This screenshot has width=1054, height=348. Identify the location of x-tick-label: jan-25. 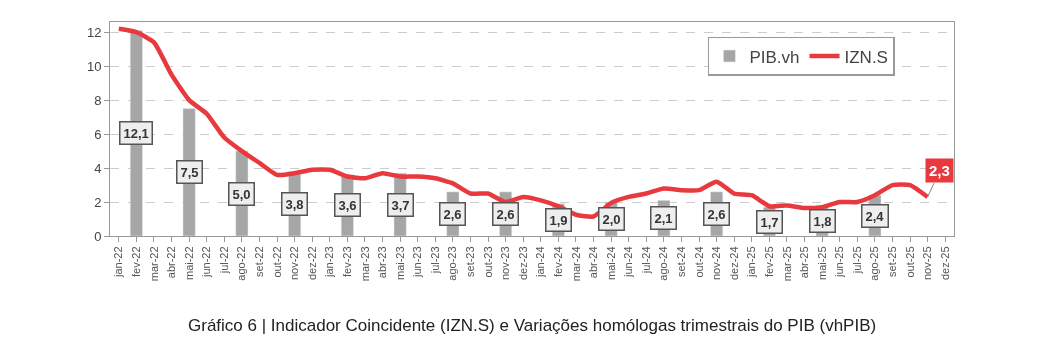
(751, 262).